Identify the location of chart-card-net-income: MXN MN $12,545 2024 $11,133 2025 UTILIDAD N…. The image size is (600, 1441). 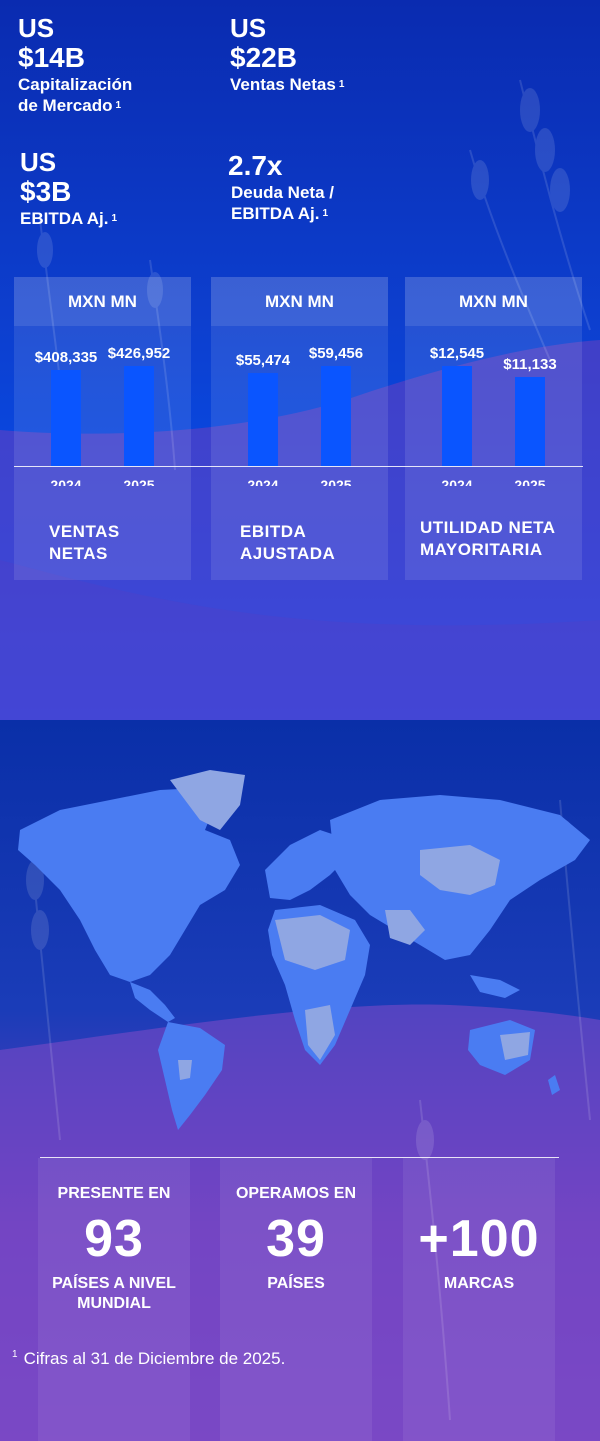
(493, 428).